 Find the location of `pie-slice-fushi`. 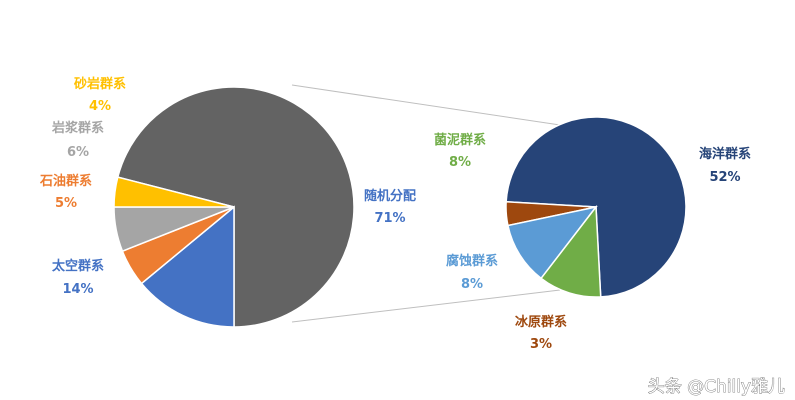

pie-slice-fushi is located at coordinates (552, 242).